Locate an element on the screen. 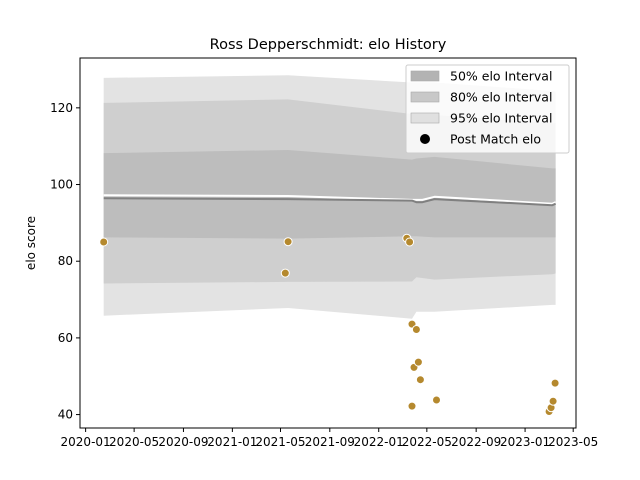 The width and height of the screenshot is (640, 480). legend-label-0: 50% elo Interval is located at coordinates (501, 76).